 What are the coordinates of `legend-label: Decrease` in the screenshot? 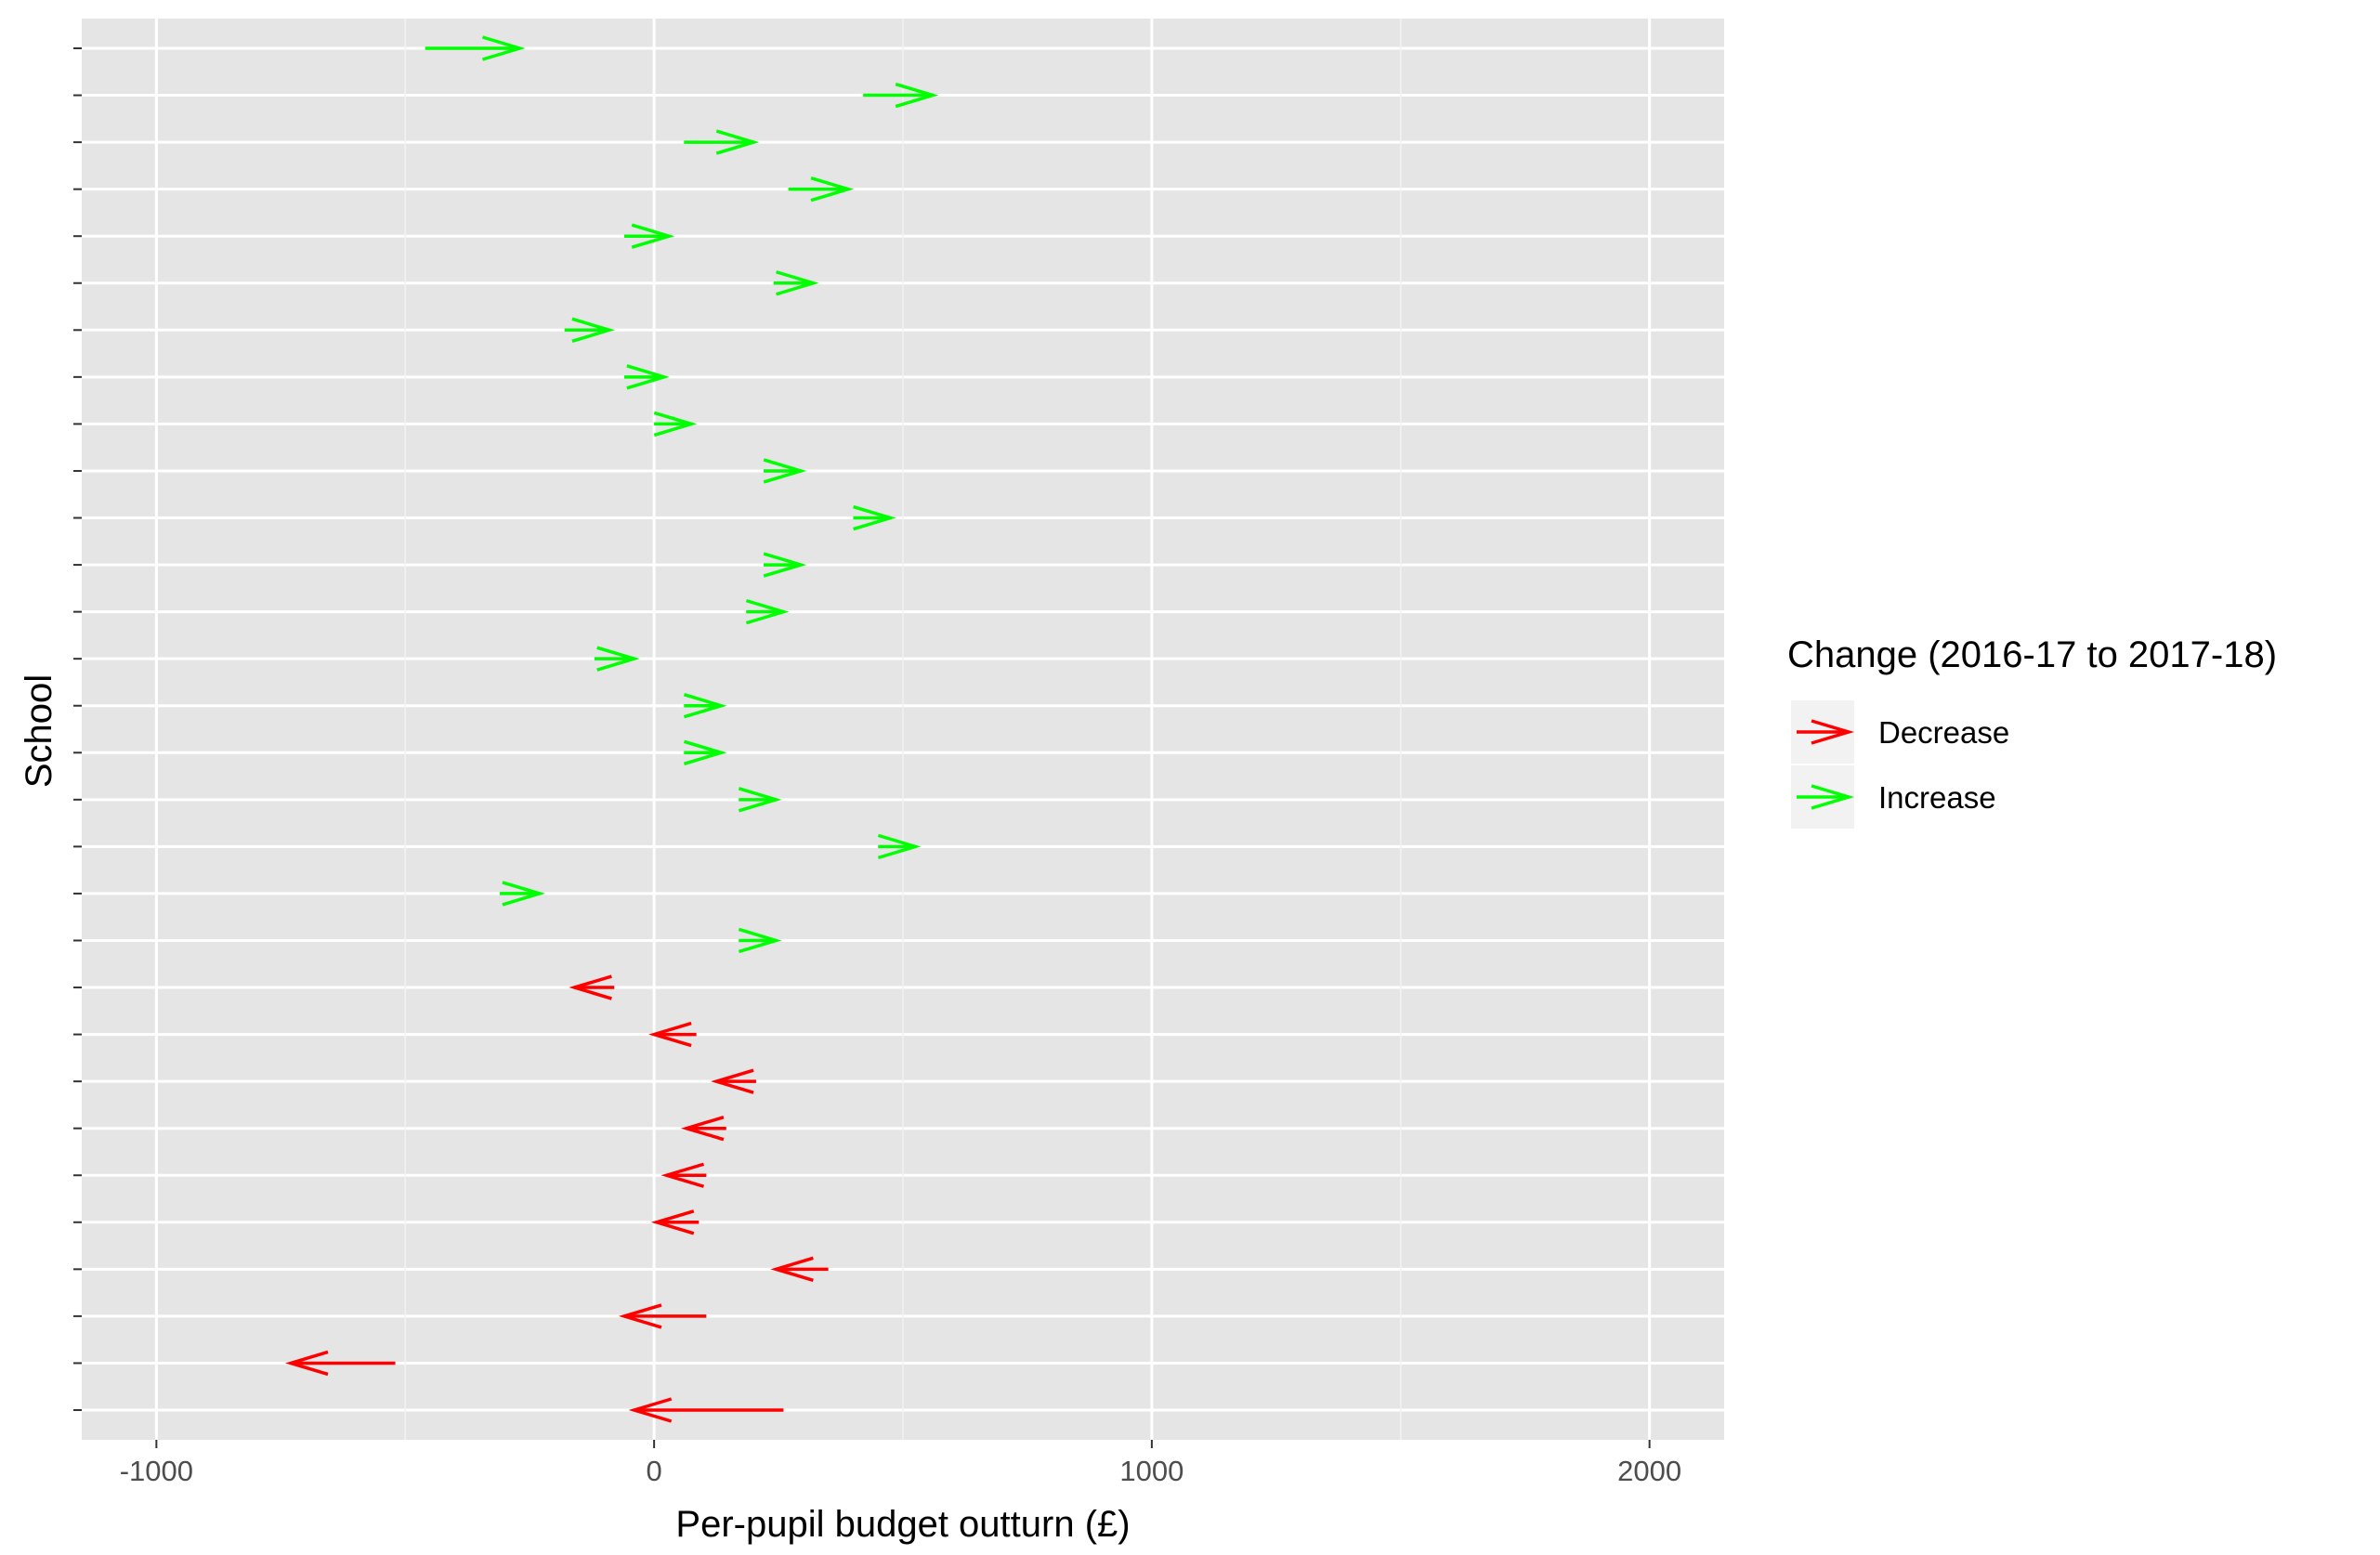 It's located at (1944, 732).